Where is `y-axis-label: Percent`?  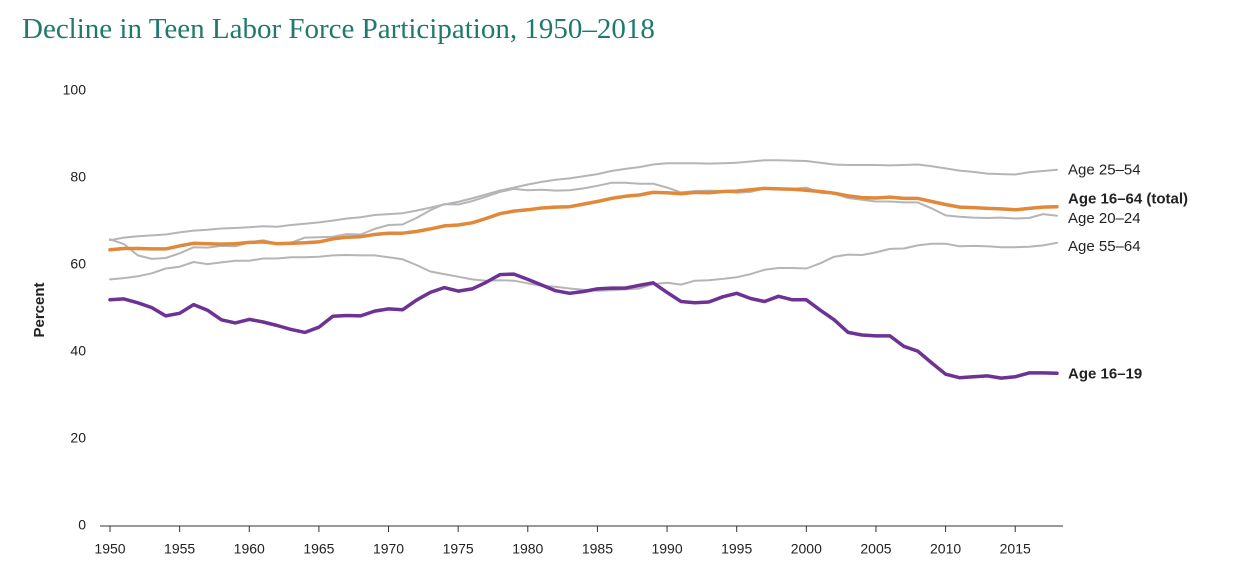 y-axis-label: Percent is located at coordinates (39, 309).